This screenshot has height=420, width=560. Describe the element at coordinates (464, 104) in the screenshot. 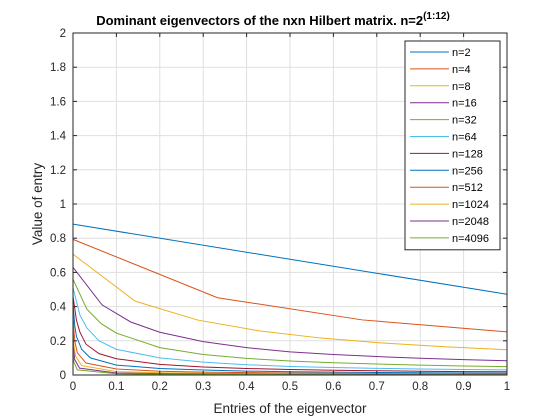

I see `legend-label: n=16` at that location.